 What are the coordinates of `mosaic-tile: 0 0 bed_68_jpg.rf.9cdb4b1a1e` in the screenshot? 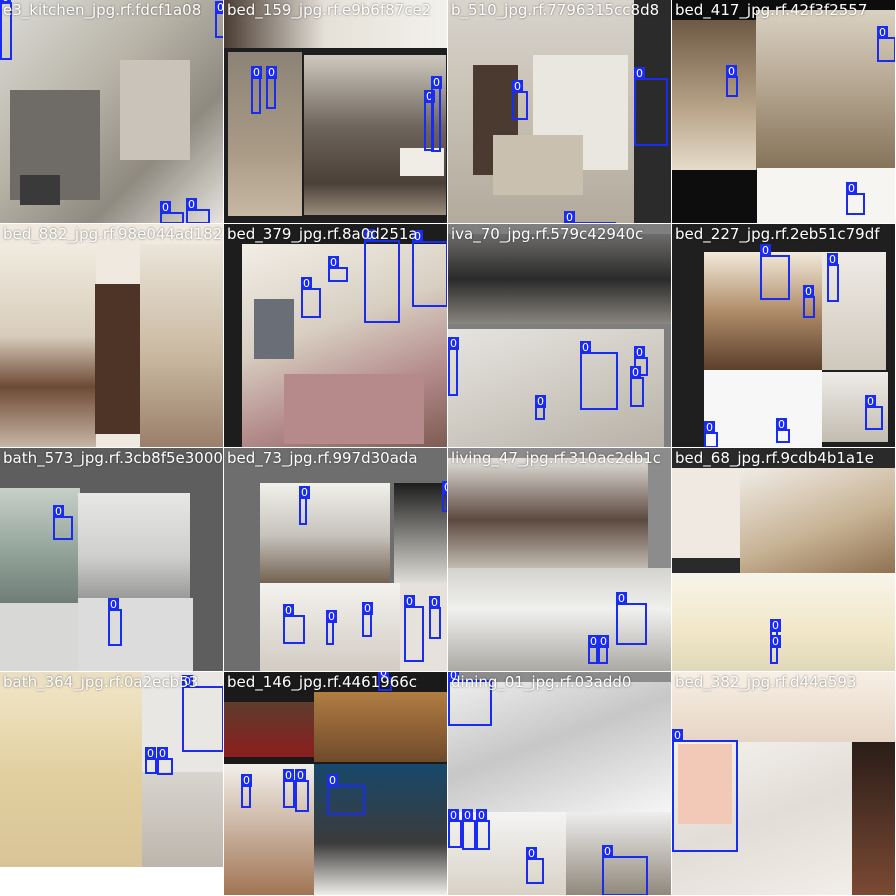 It's located at (784, 560).